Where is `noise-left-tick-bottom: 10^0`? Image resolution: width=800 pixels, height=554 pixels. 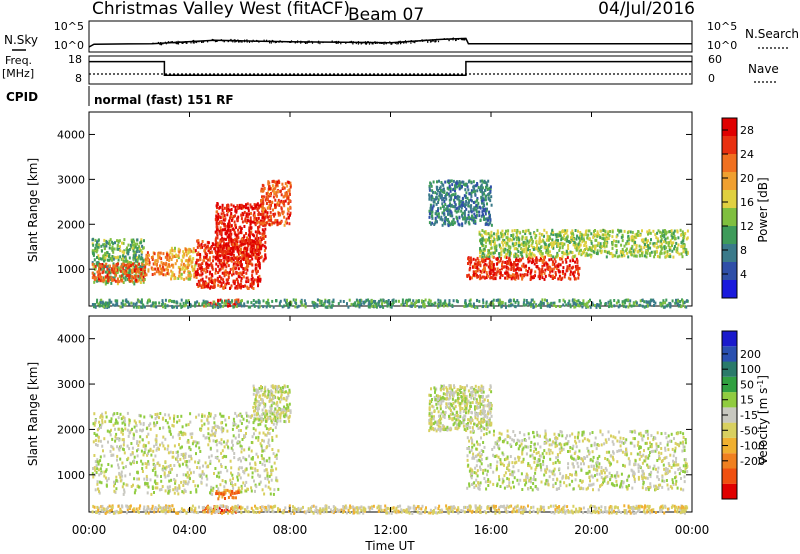
noise-left-tick-bottom: 10^0 is located at coordinates (69, 45).